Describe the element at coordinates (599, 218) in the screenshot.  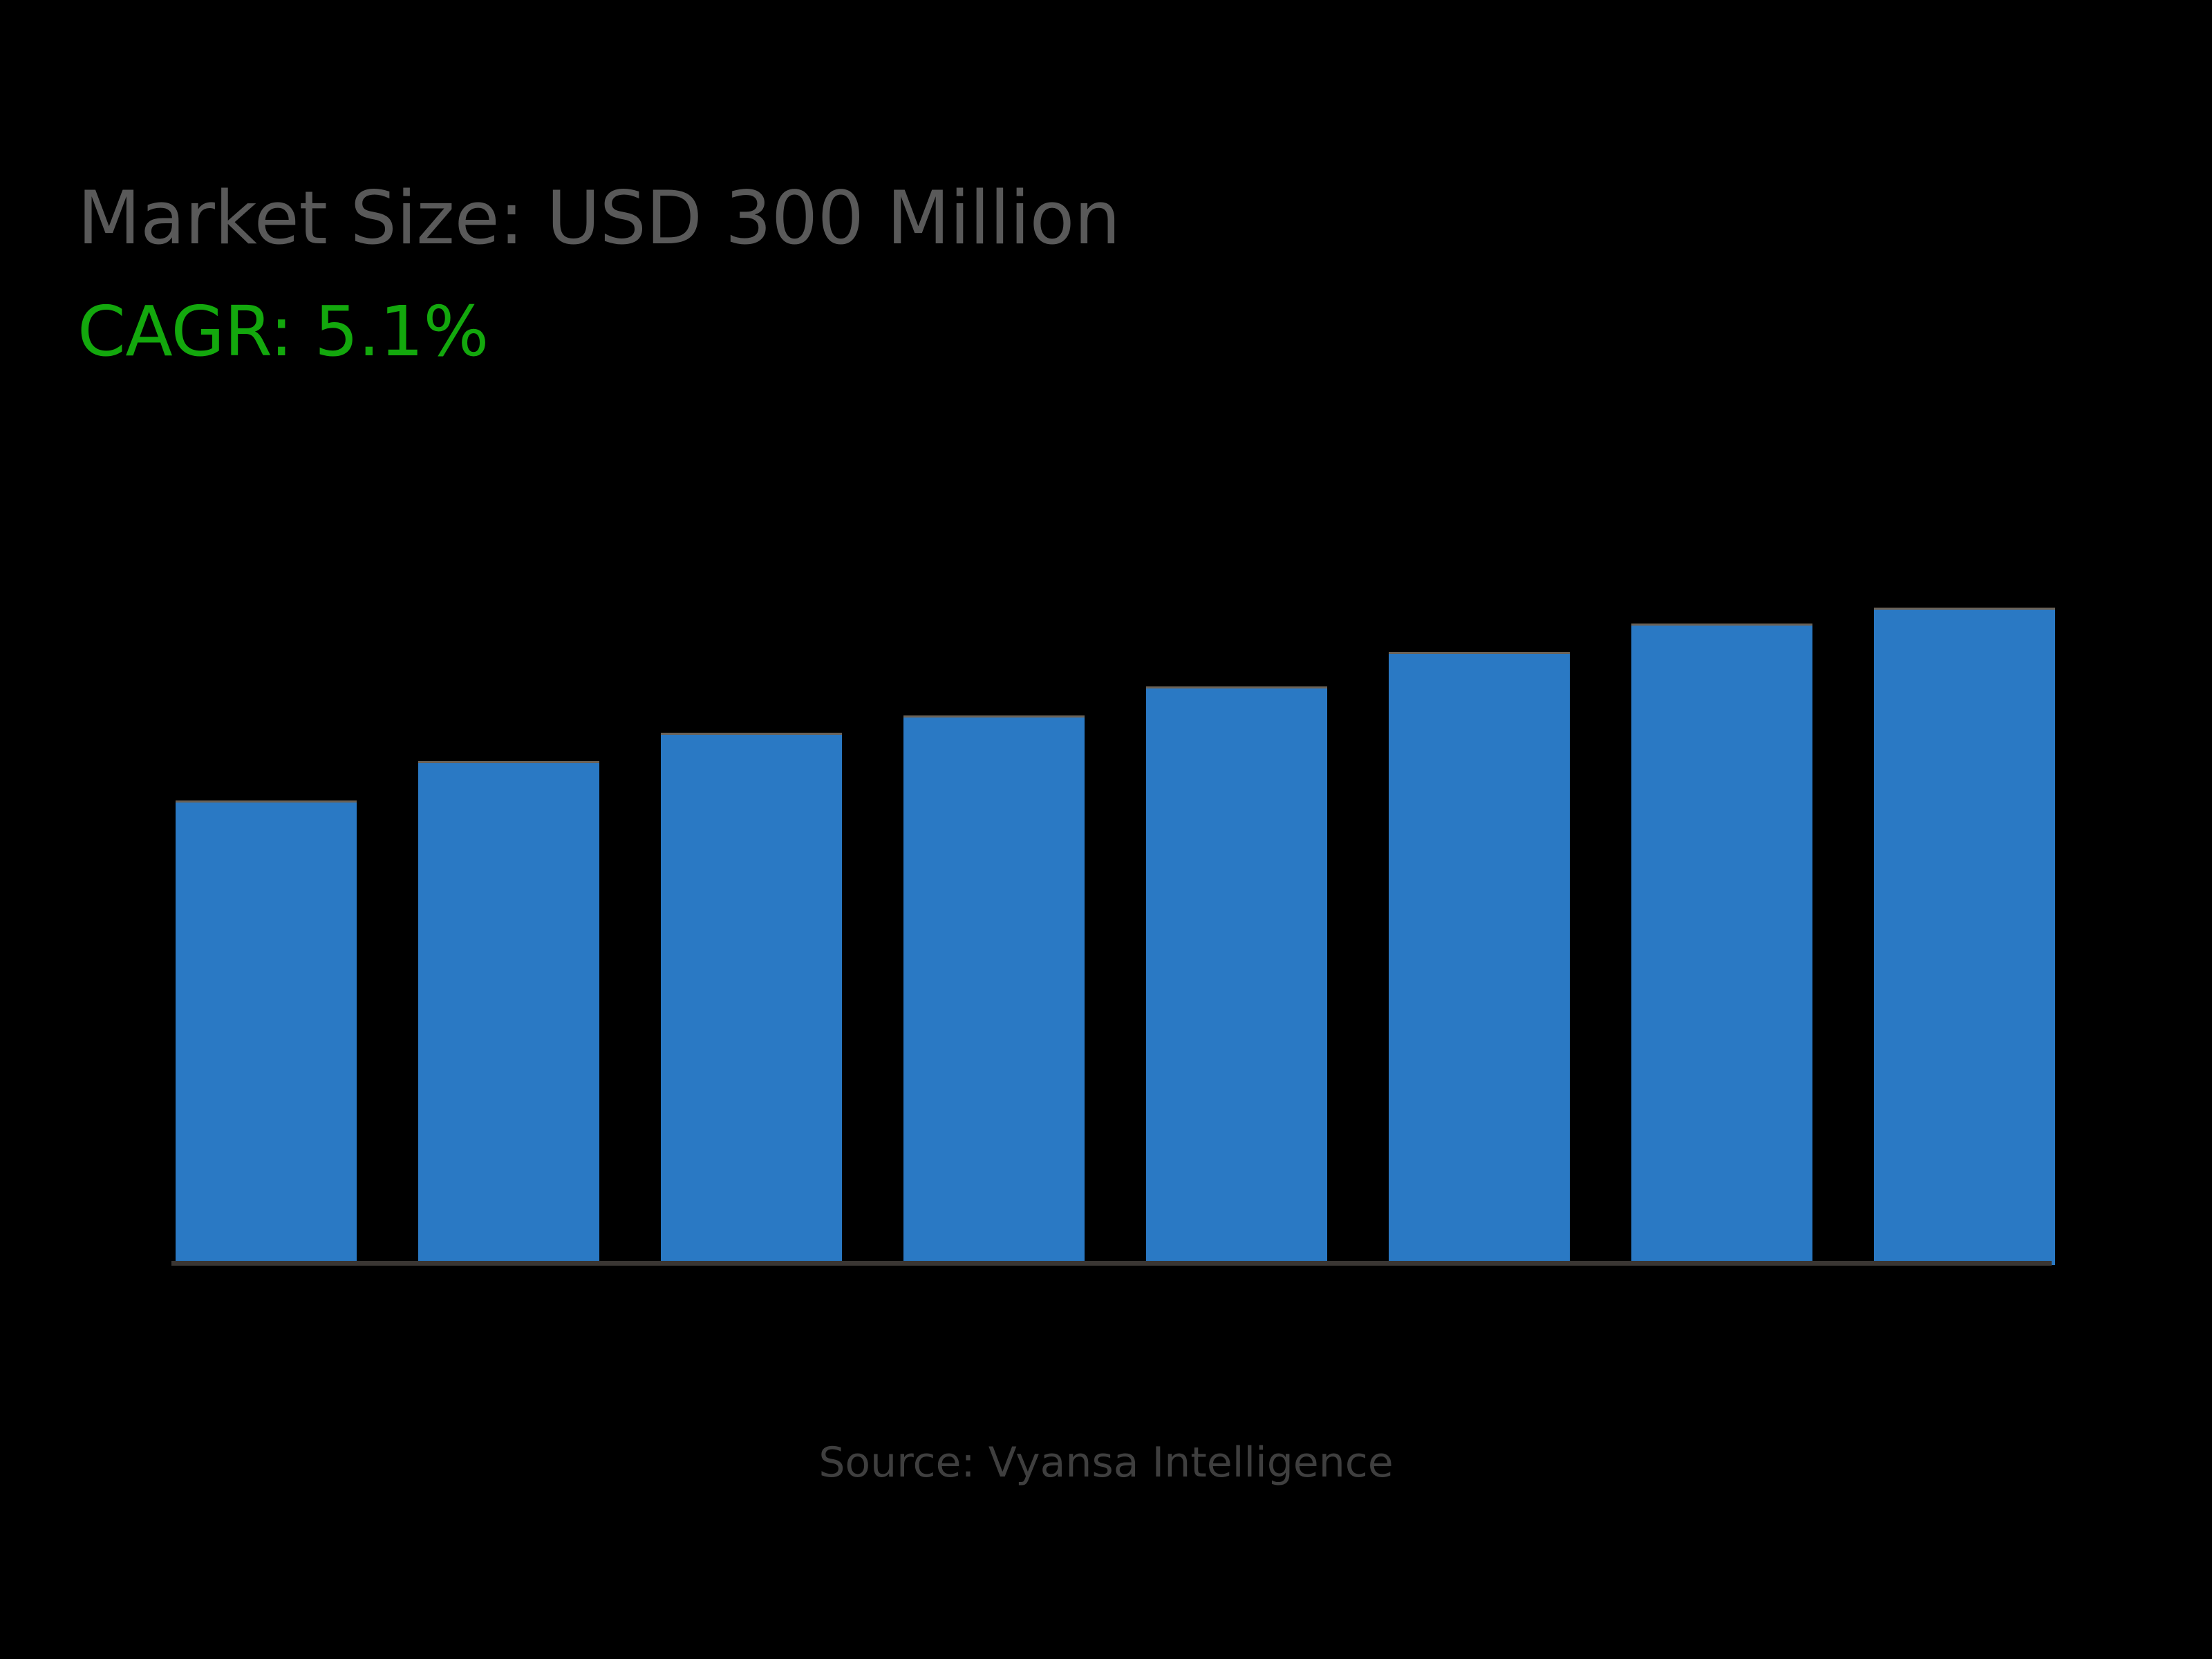
I see `page-title: Market Size: USD 300 Million` at that location.